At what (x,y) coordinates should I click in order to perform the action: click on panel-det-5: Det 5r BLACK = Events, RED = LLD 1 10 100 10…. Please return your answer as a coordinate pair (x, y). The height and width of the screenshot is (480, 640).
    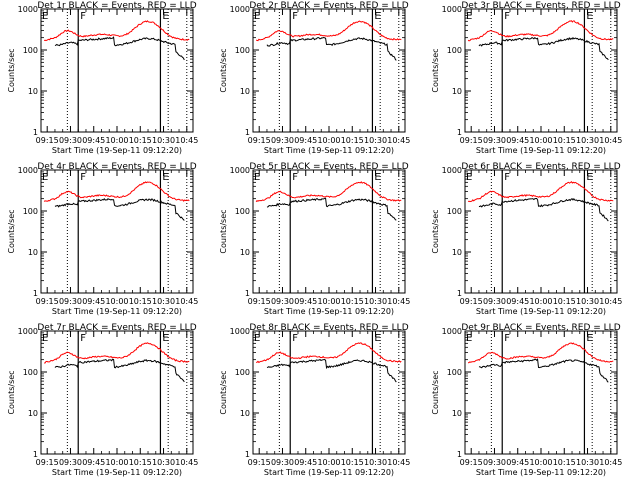
    Looking at the image, I should click on (314, 239).